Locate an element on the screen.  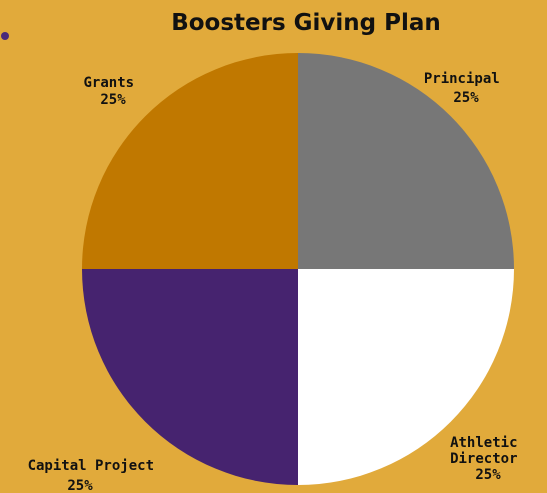
slice-name-capital-project: Capital Project is located at coordinates (91, 466).